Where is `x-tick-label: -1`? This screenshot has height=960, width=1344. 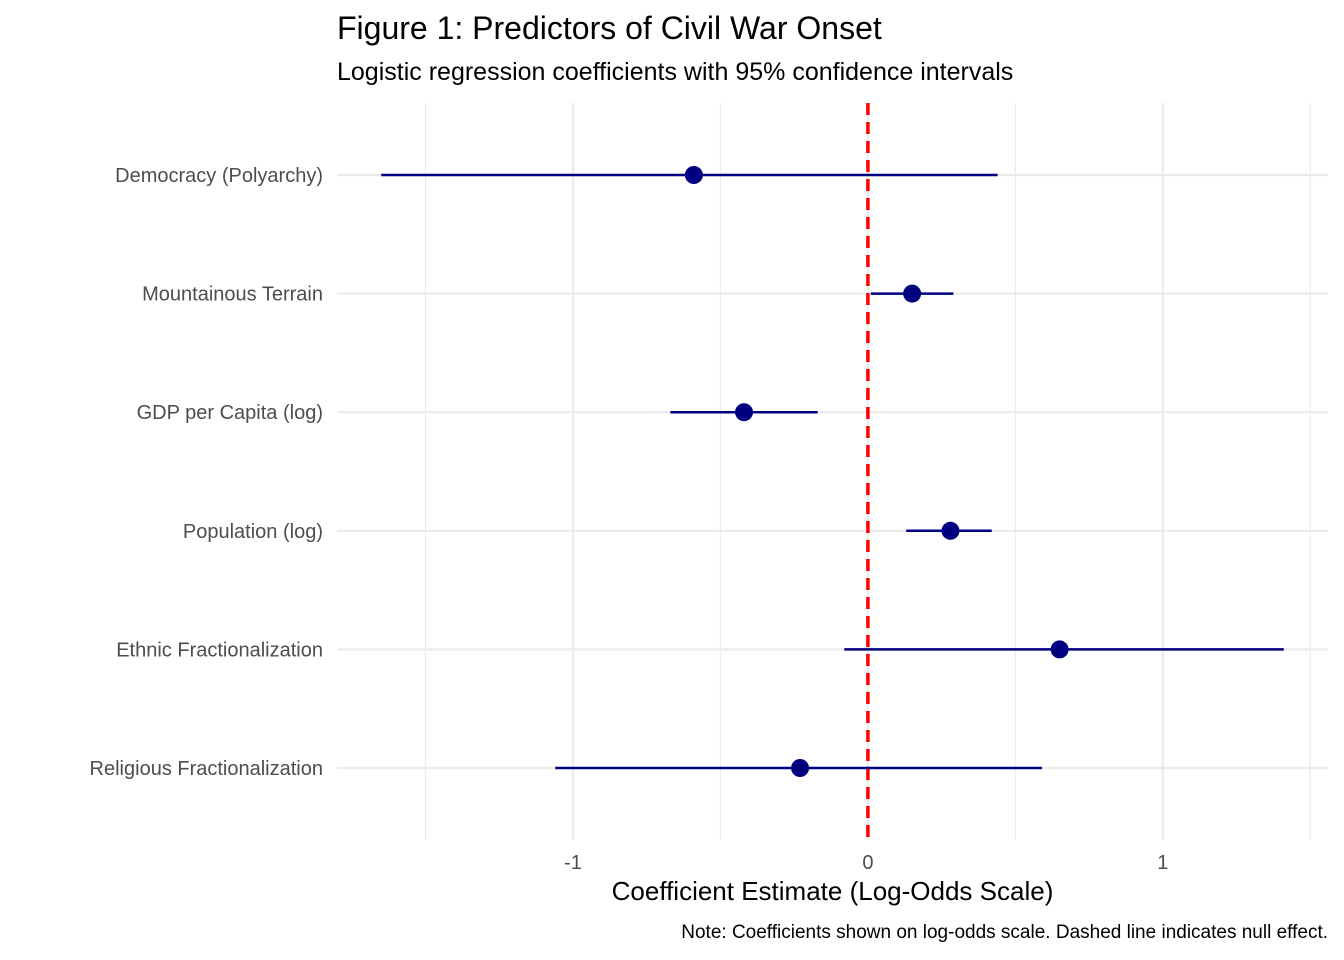
x-tick-label: -1 is located at coordinates (573, 863).